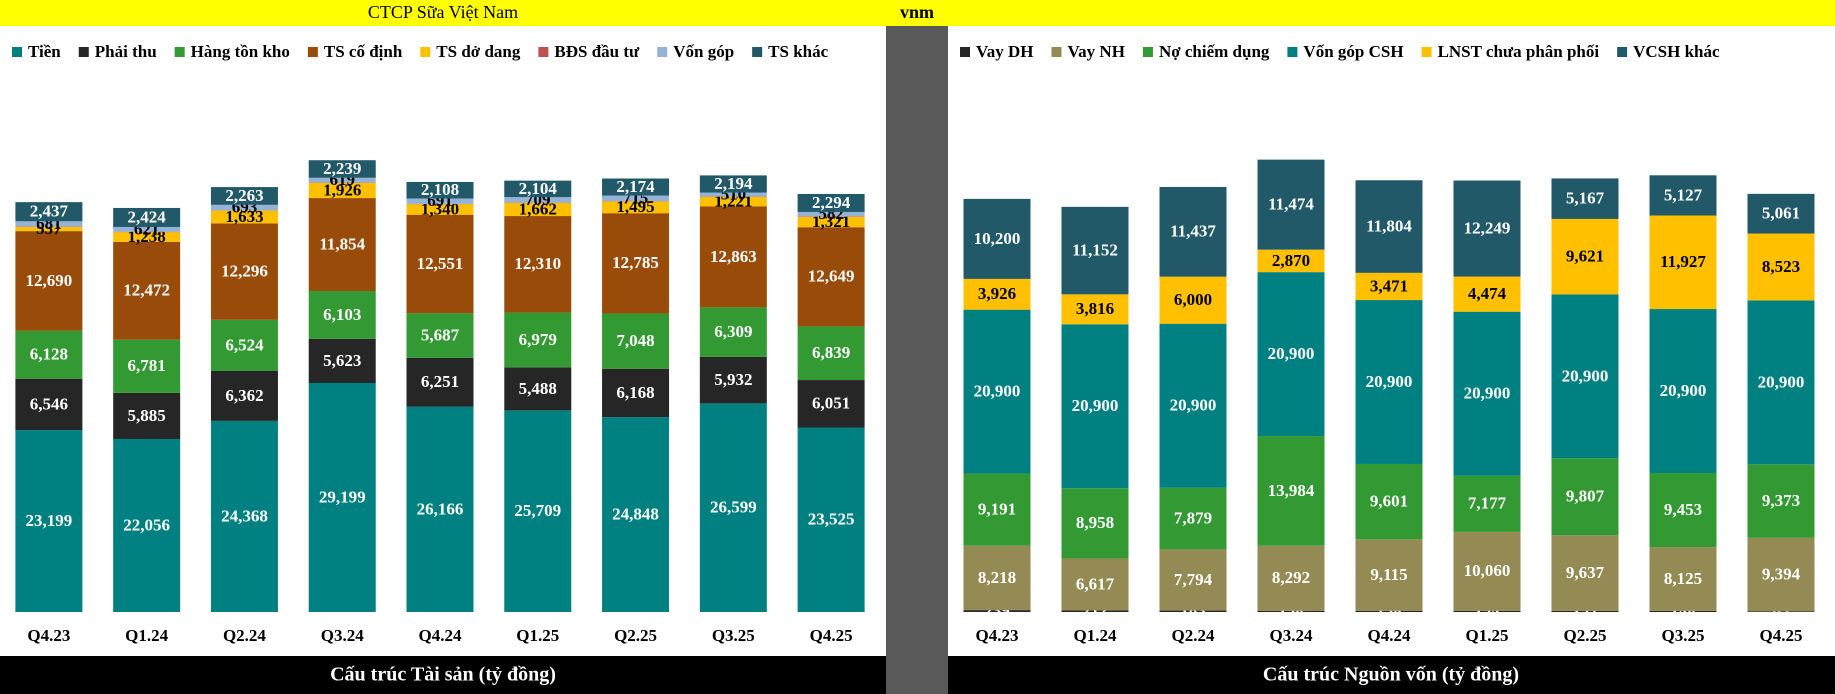 Image resolution: width=1835 pixels, height=694 pixels. I want to click on data-label: 12,310, so click(537, 263).